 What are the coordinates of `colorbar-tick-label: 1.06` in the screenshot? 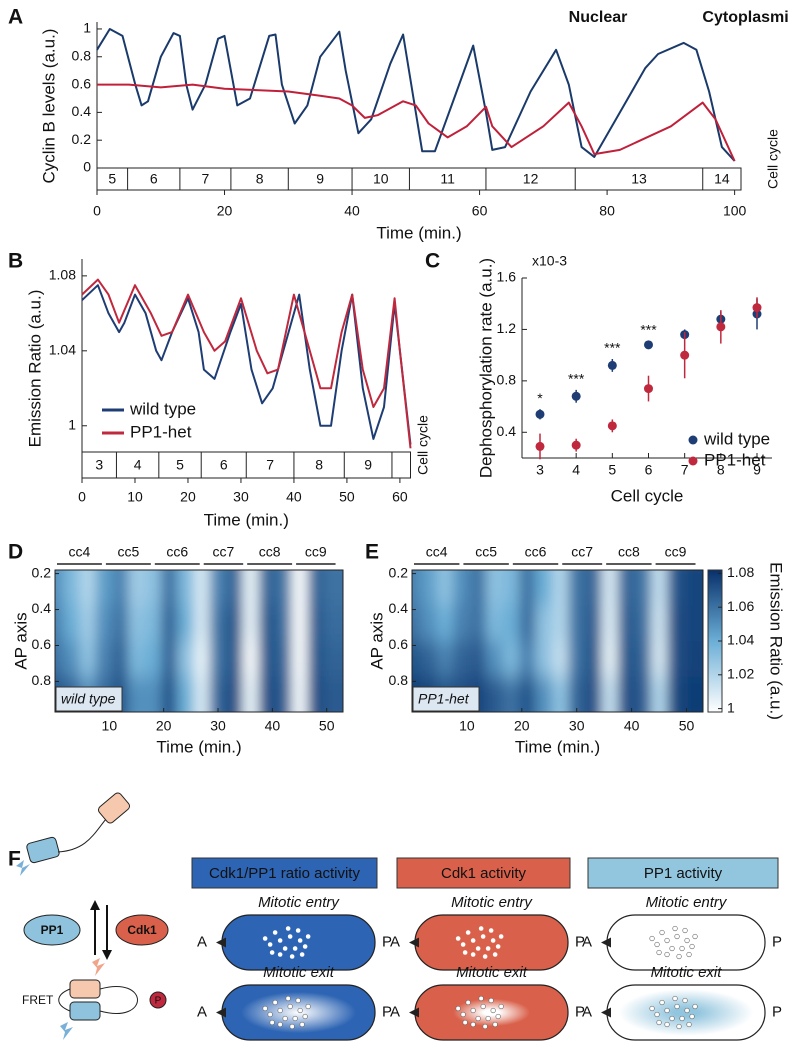 It's located at (740, 606).